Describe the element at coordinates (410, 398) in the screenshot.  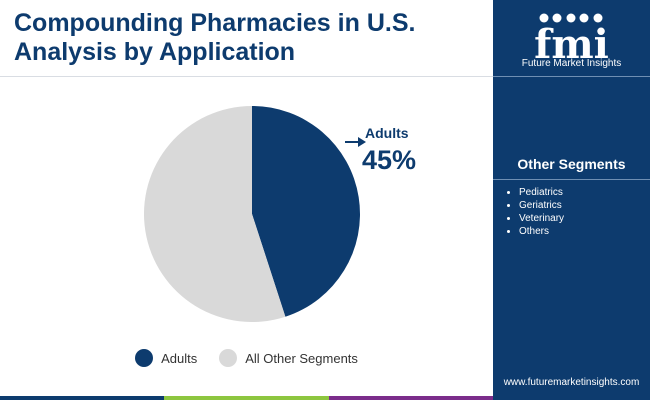
I see `bottom-bar-purple` at that location.